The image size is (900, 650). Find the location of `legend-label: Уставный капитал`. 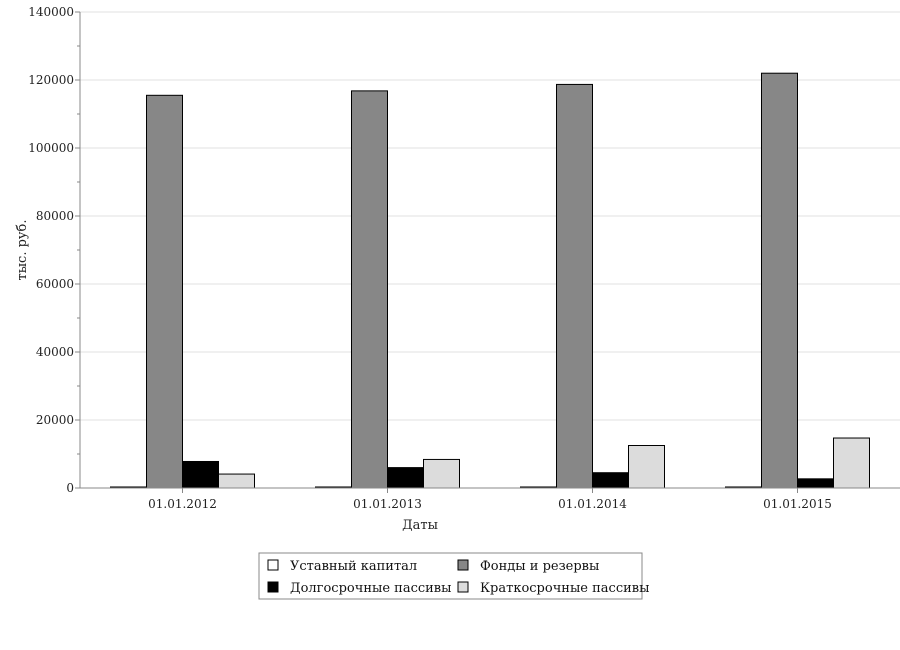

legend-label: Уставный капитал is located at coordinates (353, 566).